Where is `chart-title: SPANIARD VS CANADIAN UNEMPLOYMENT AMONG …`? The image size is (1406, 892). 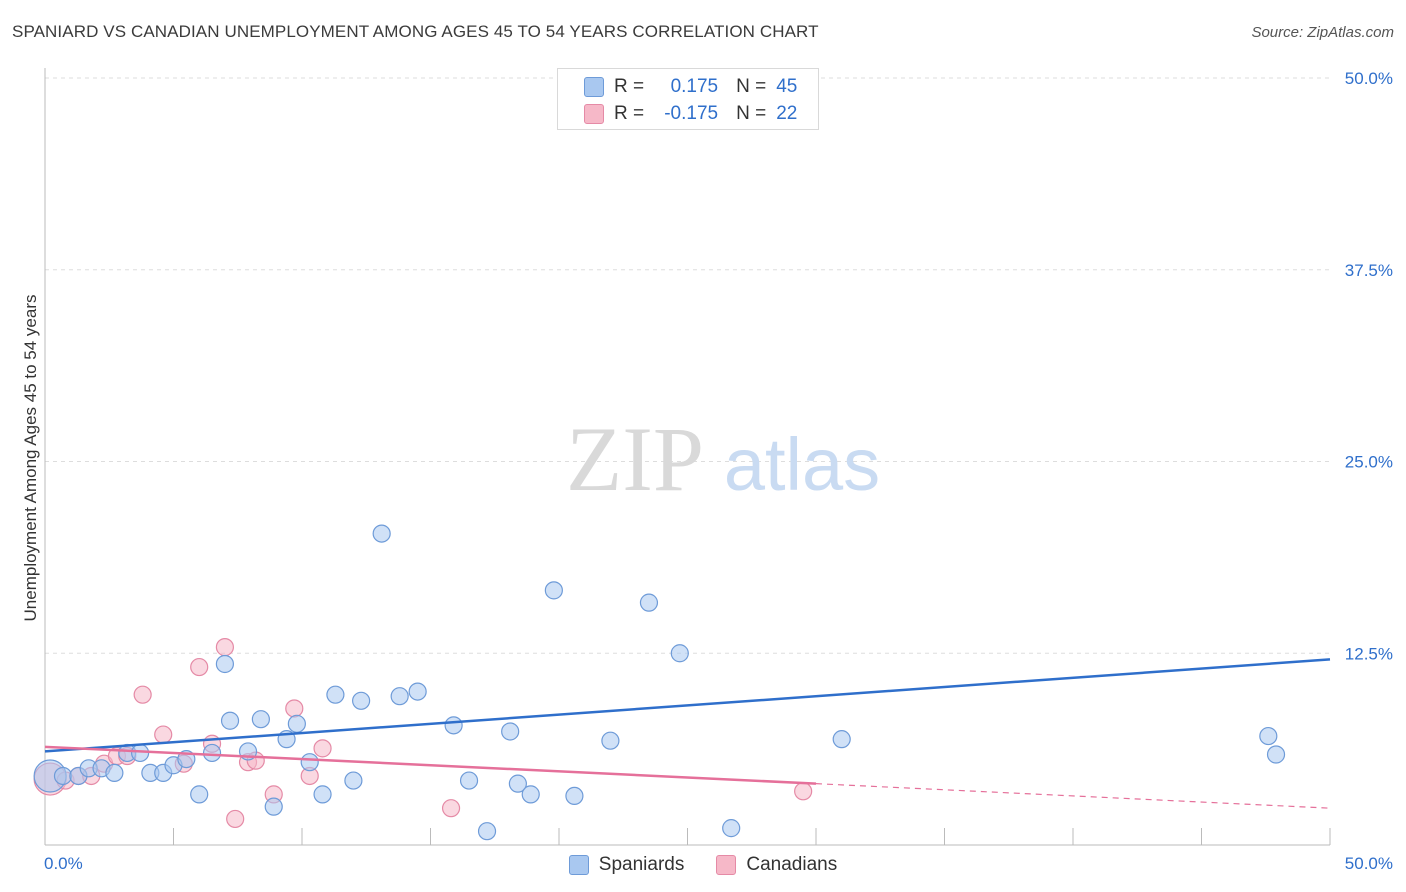
chart-title: SPANIARD VS CANADIAN UNEMPLOYMENT AMONG … is located at coordinates (415, 31).